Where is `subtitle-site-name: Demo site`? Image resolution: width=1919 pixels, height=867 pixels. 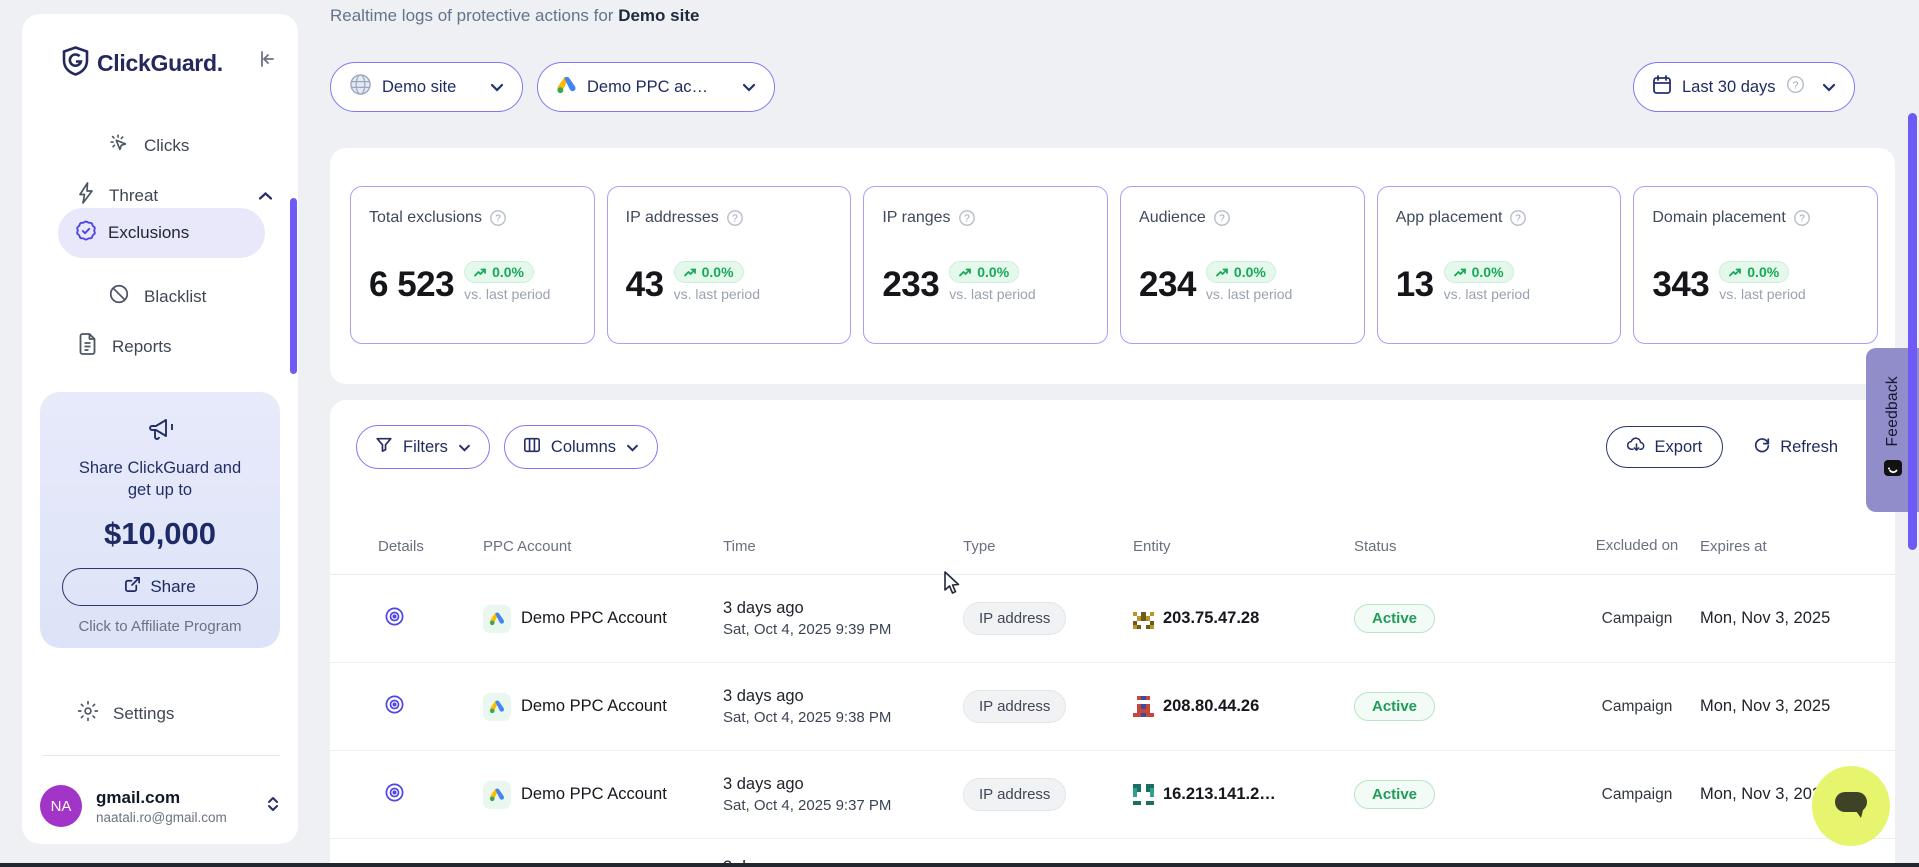
subtitle-site-name: Demo site is located at coordinates (659, 15).